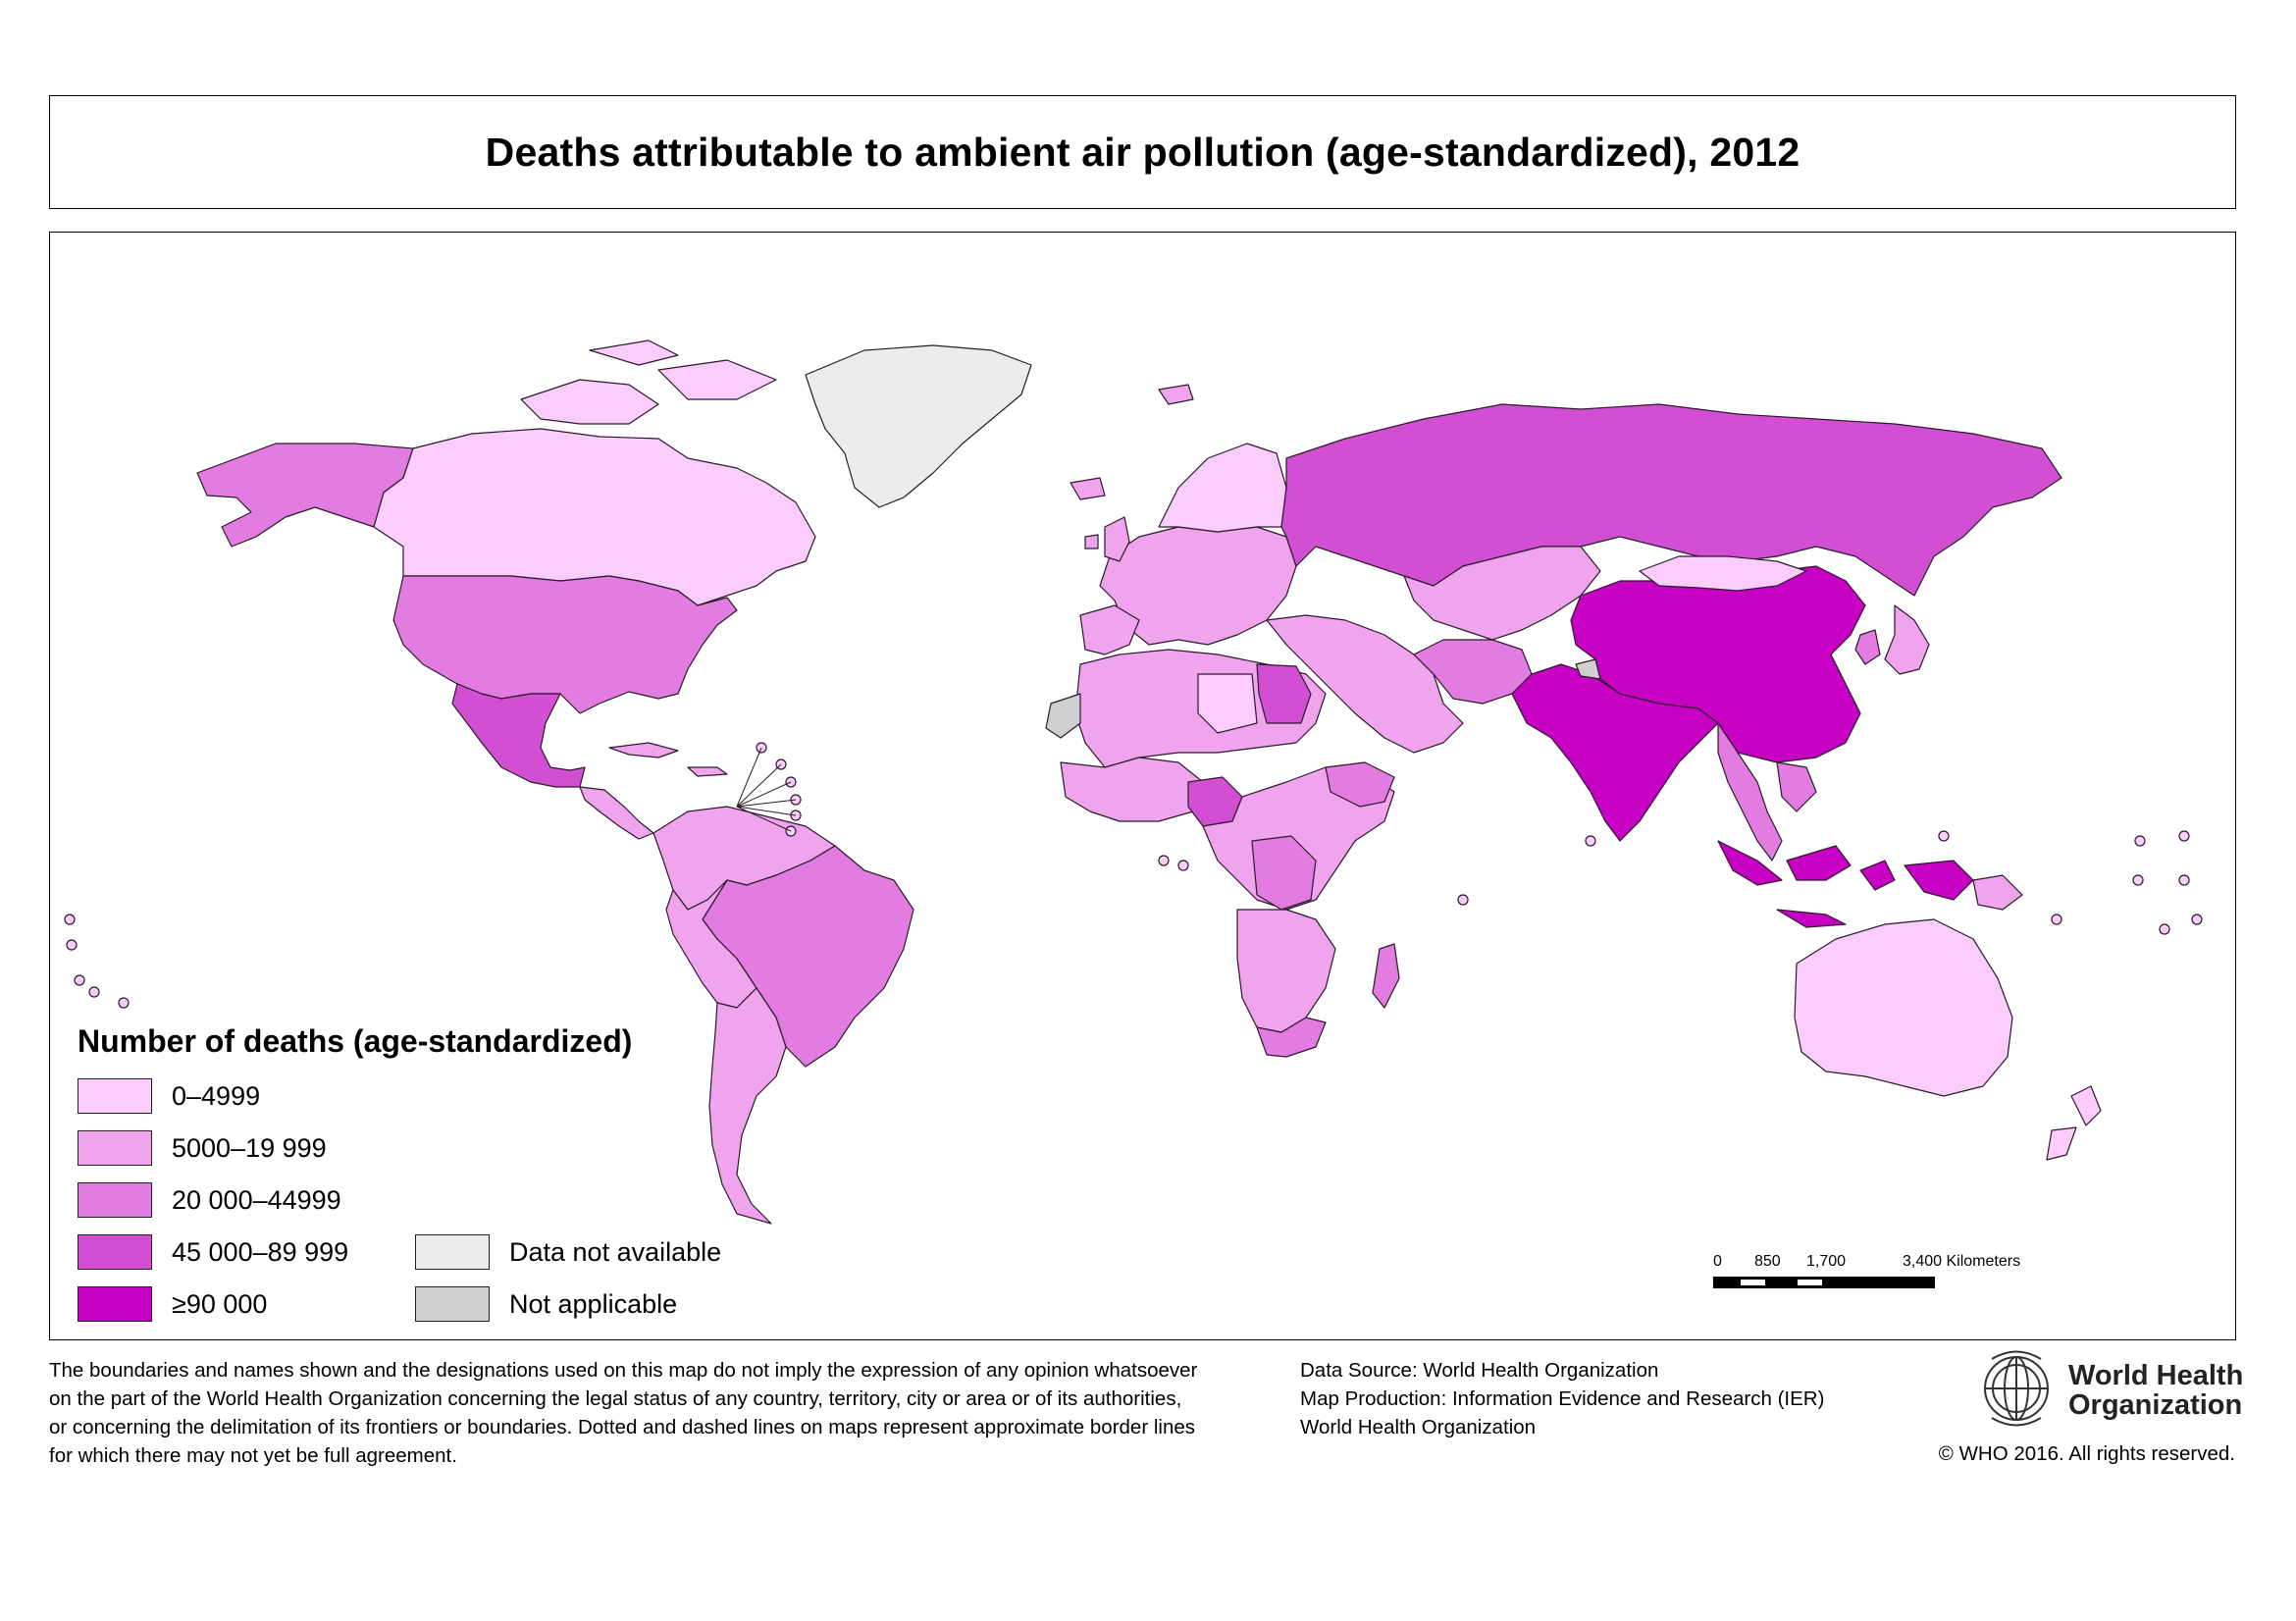 The image size is (2296, 1621). I want to click on who-name-line2: Organization, so click(2155, 1405).